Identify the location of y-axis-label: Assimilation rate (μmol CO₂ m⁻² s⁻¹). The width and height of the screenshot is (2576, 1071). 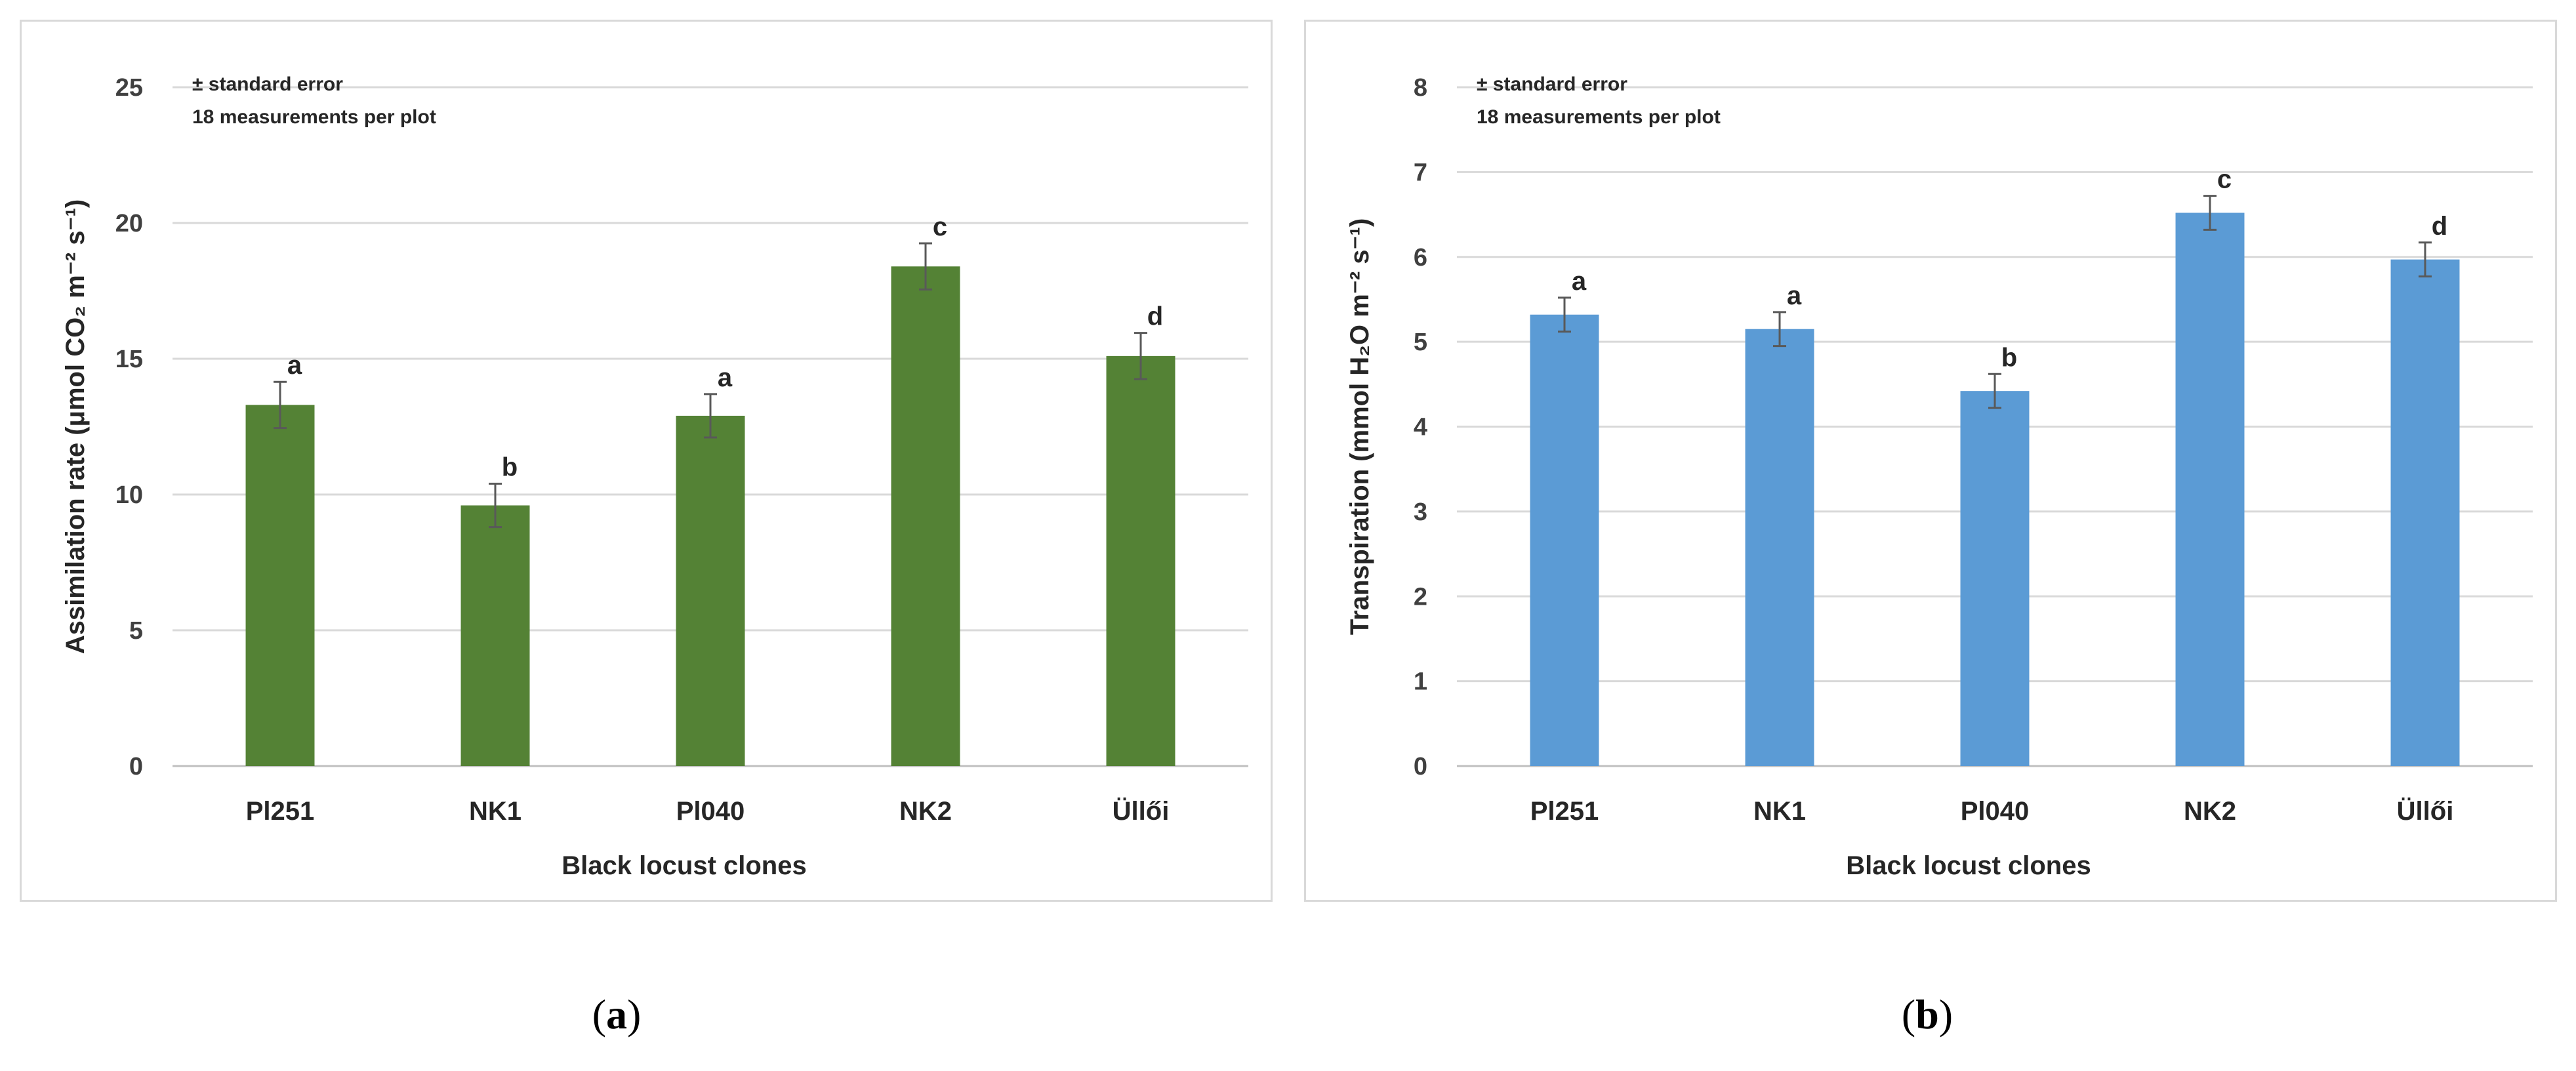
(75, 426).